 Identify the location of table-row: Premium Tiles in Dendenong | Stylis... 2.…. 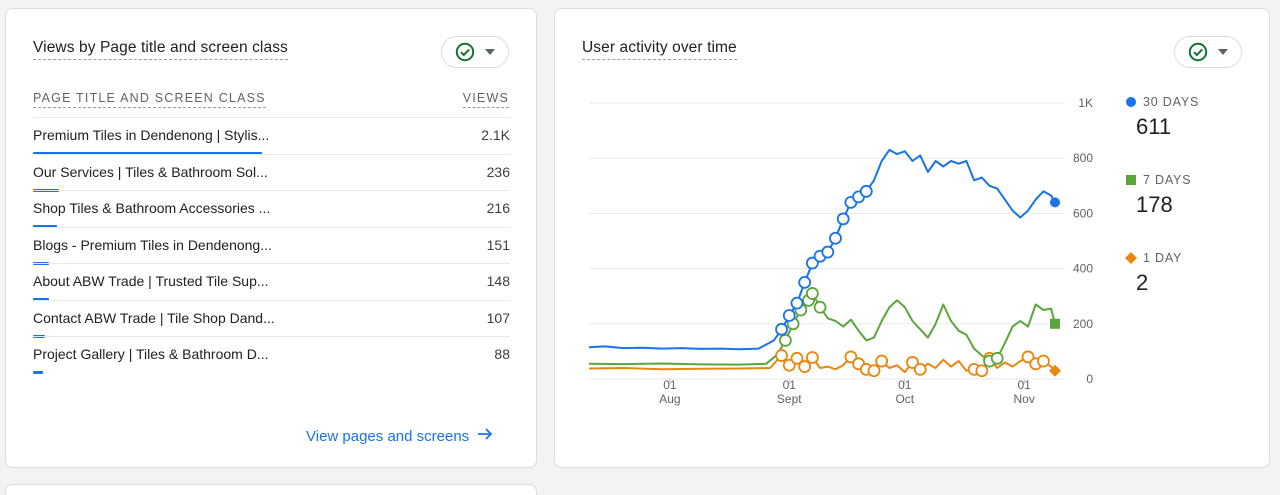
(271, 136).